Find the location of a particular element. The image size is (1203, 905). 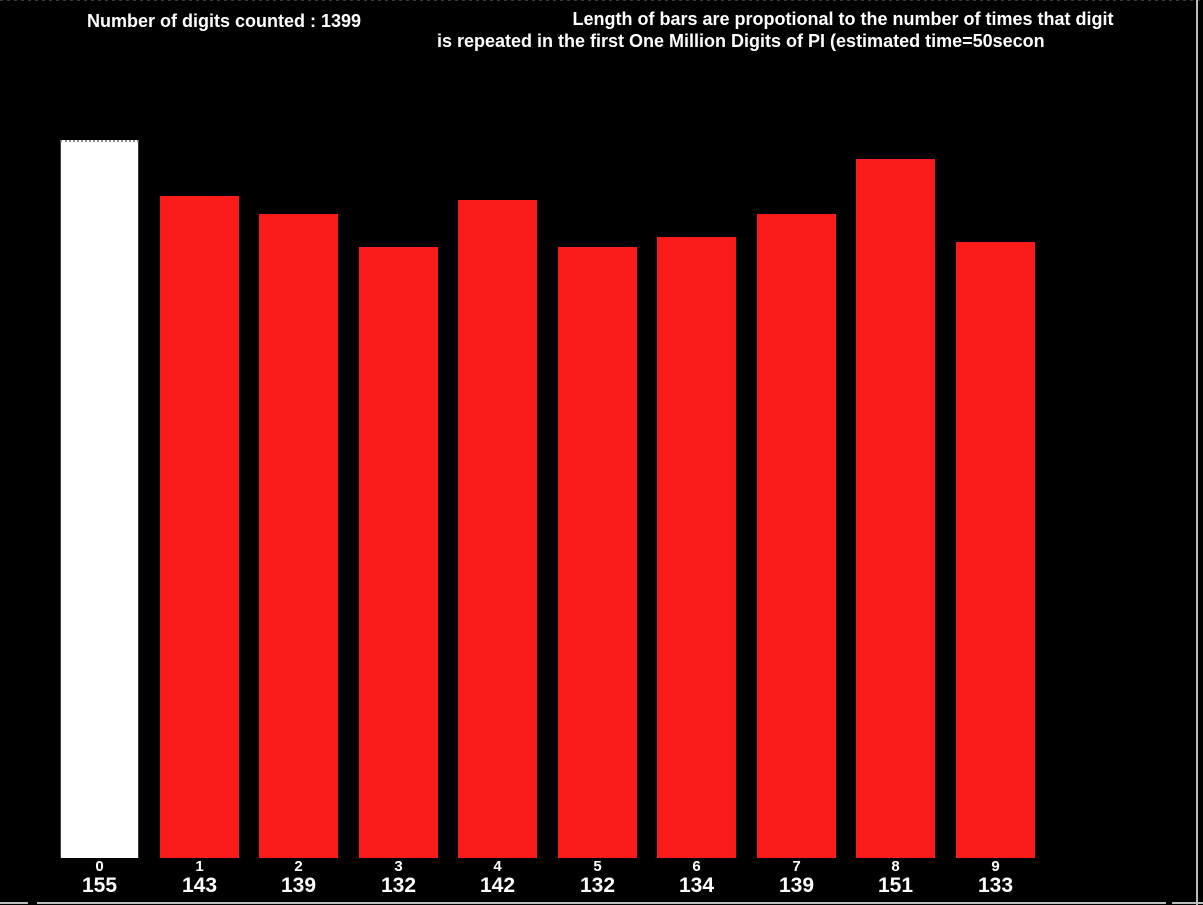

border-notch-left is located at coordinates (32, 903).